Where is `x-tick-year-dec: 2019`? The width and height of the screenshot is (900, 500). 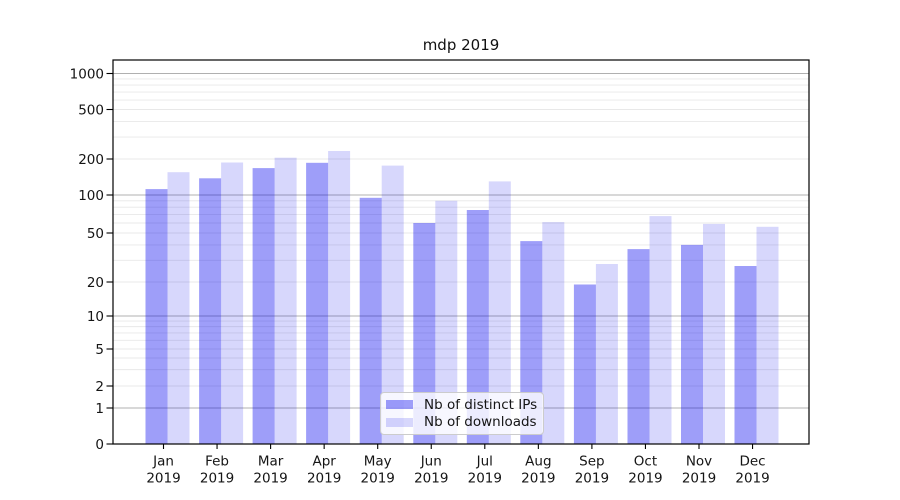 x-tick-year-dec: 2019 is located at coordinates (752, 479).